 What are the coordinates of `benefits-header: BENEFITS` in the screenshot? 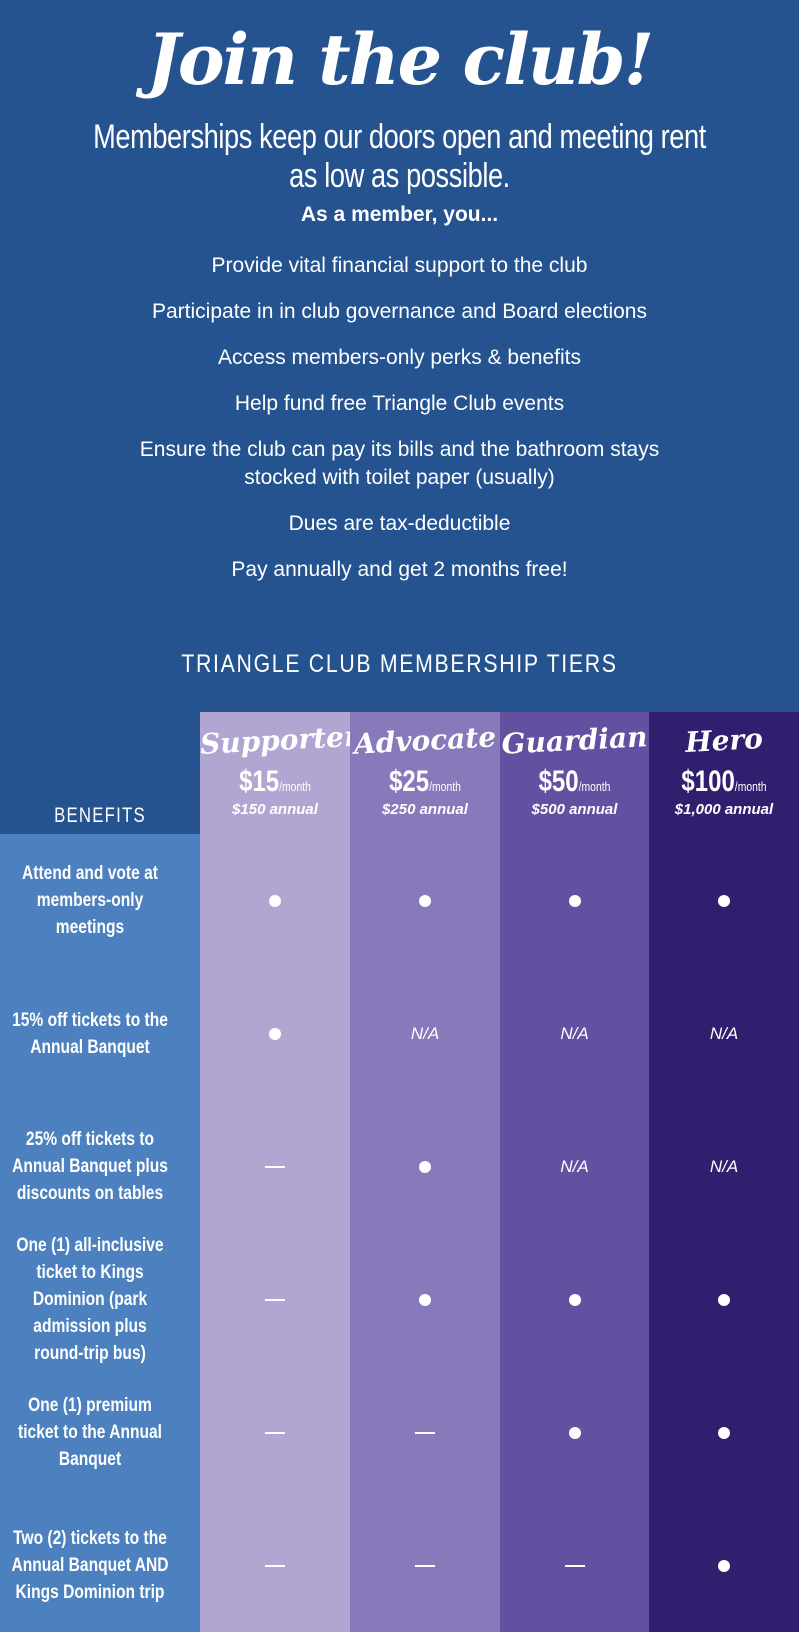 It's located at (100, 815).